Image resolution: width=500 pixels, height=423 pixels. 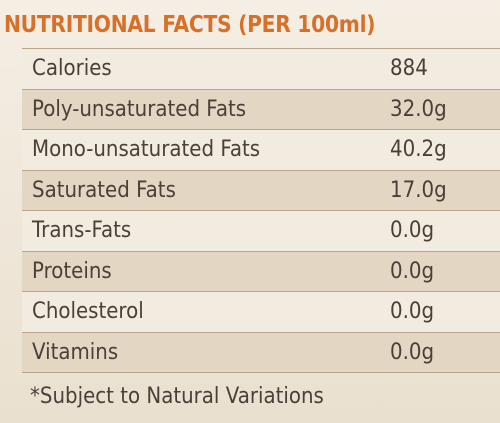 What do you see at coordinates (418, 109) in the screenshot?
I see `nutrient-amount: 32.0g` at bounding box center [418, 109].